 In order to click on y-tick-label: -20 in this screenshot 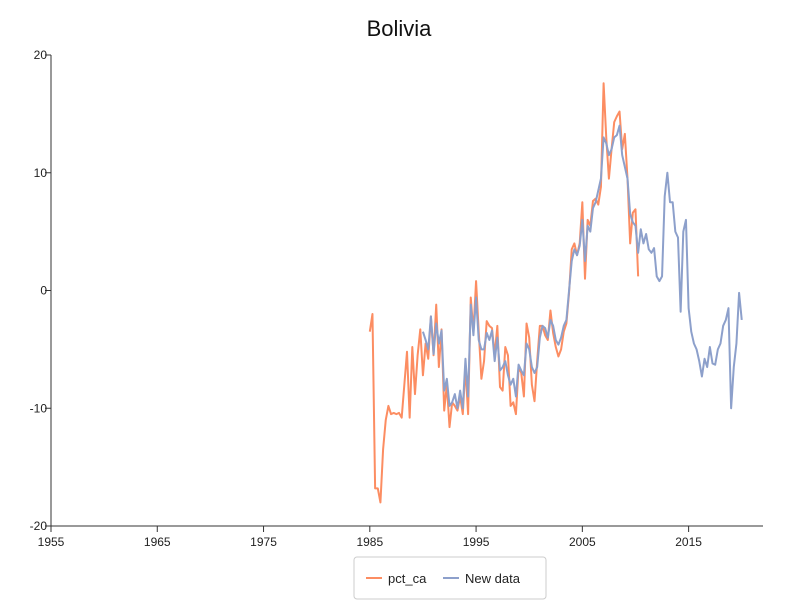, I will do `click(39, 526)`.